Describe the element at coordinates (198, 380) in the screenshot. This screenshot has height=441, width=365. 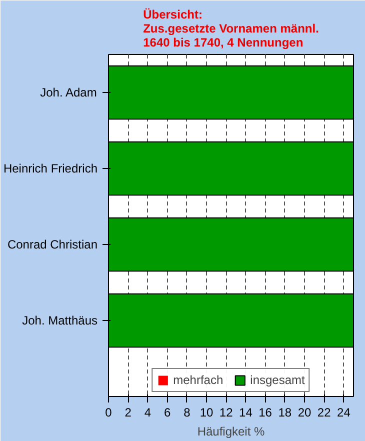
I see `legend-label: mehrfach` at that location.